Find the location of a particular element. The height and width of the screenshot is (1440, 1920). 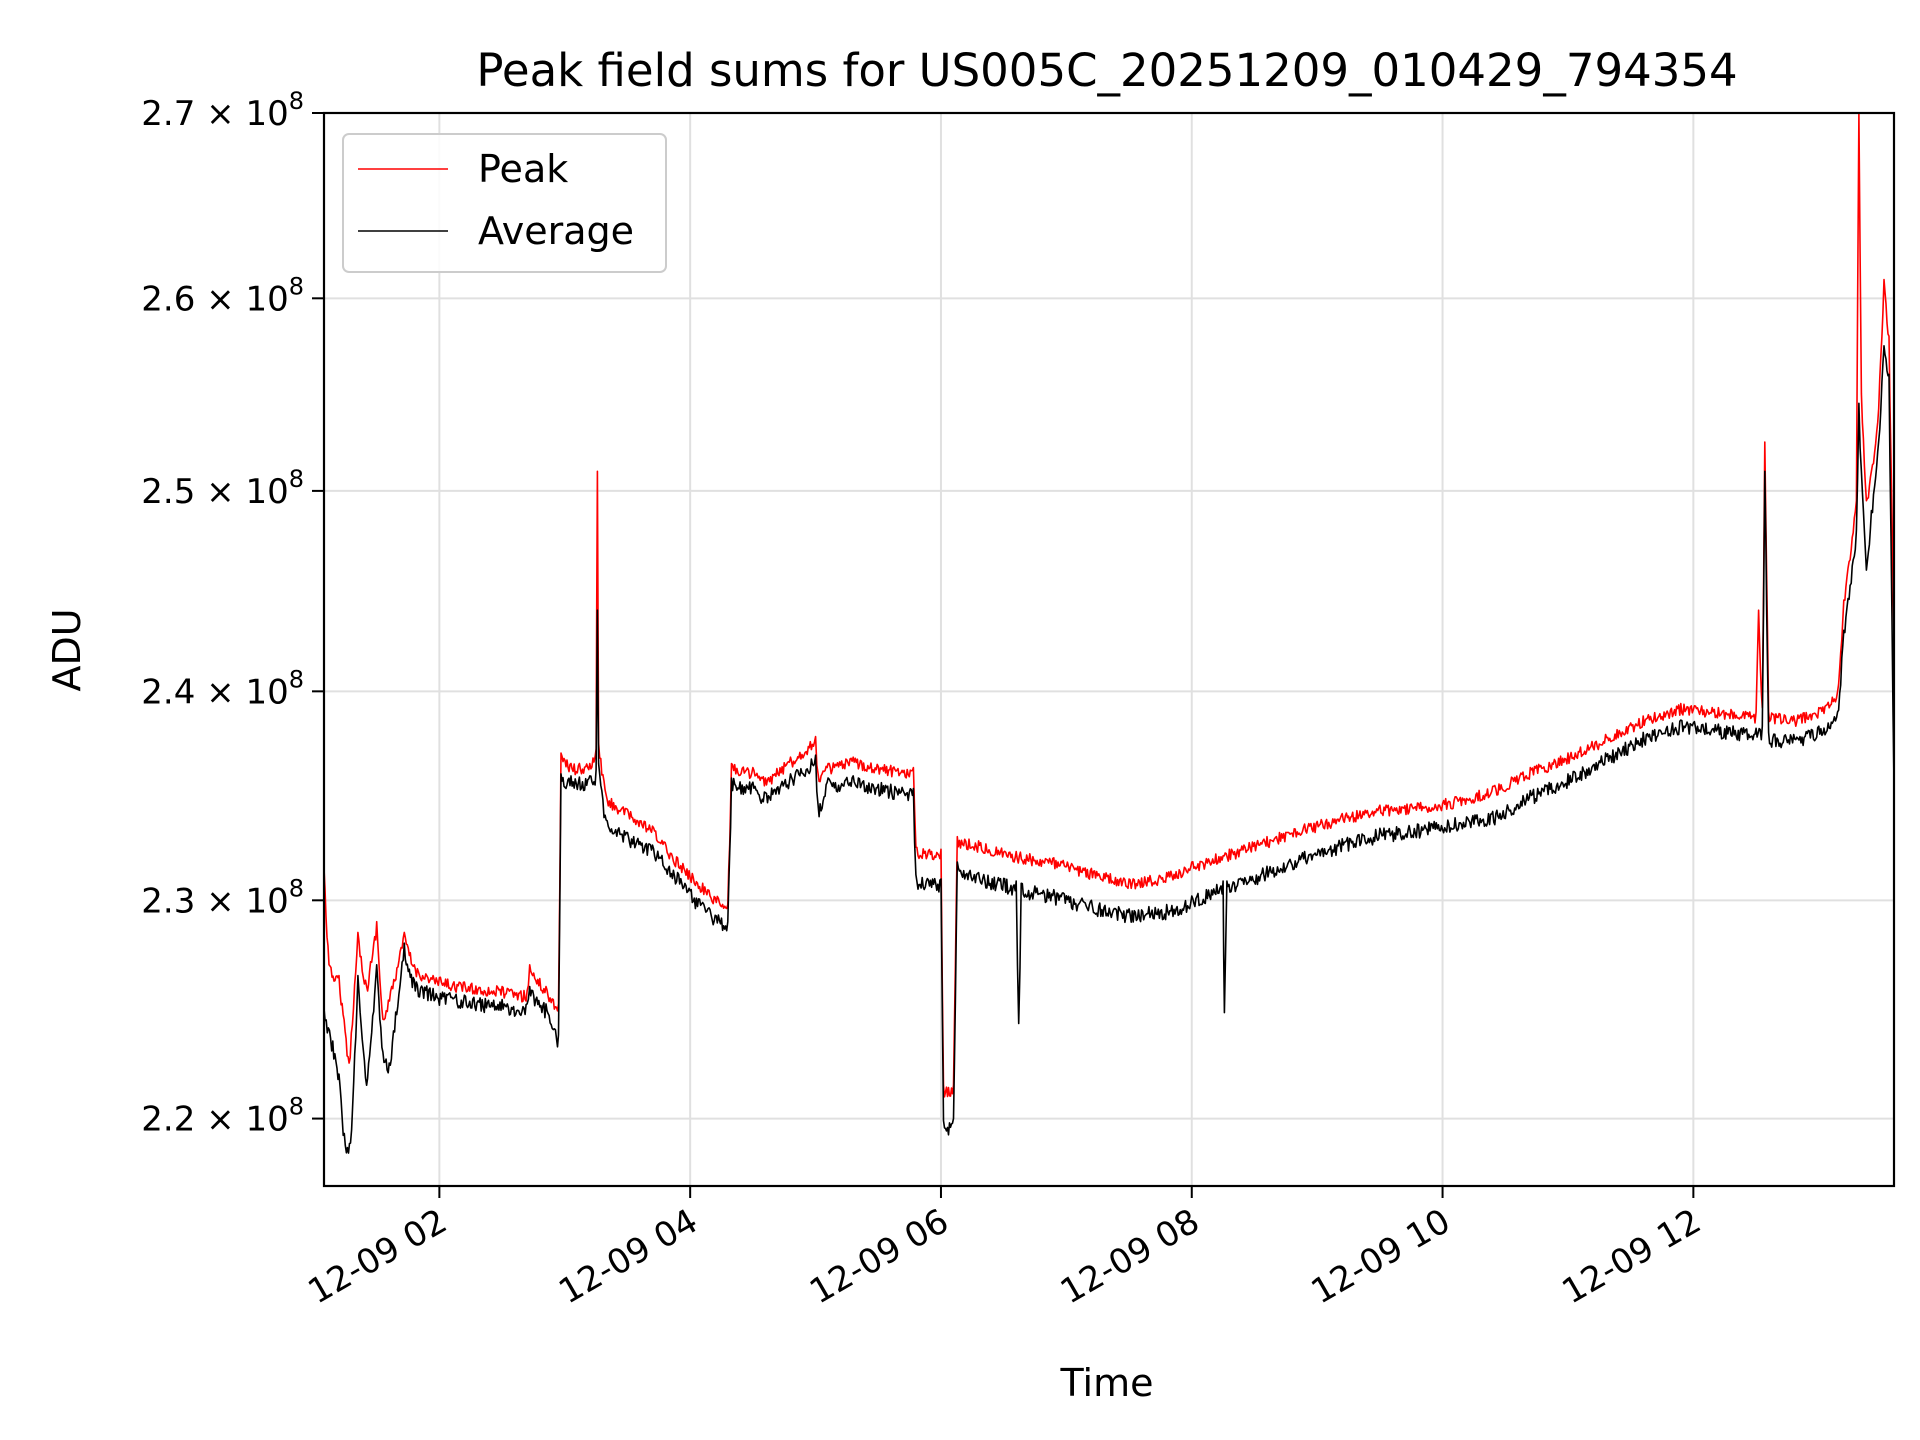

y-tick-label: 2.6 × 108 is located at coordinates (222, 295).